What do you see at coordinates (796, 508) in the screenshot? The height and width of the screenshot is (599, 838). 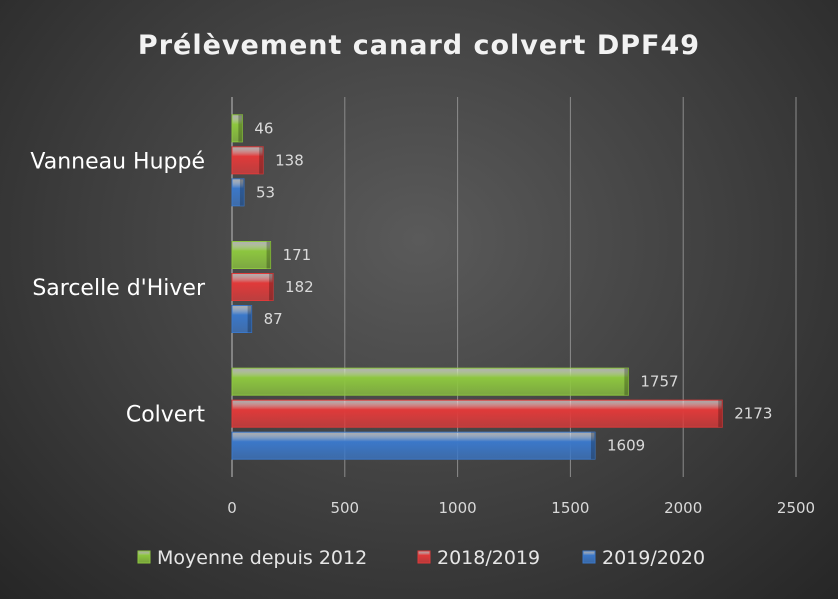 I see `x-tick-label: 2500` at bounding box center [796, 508].